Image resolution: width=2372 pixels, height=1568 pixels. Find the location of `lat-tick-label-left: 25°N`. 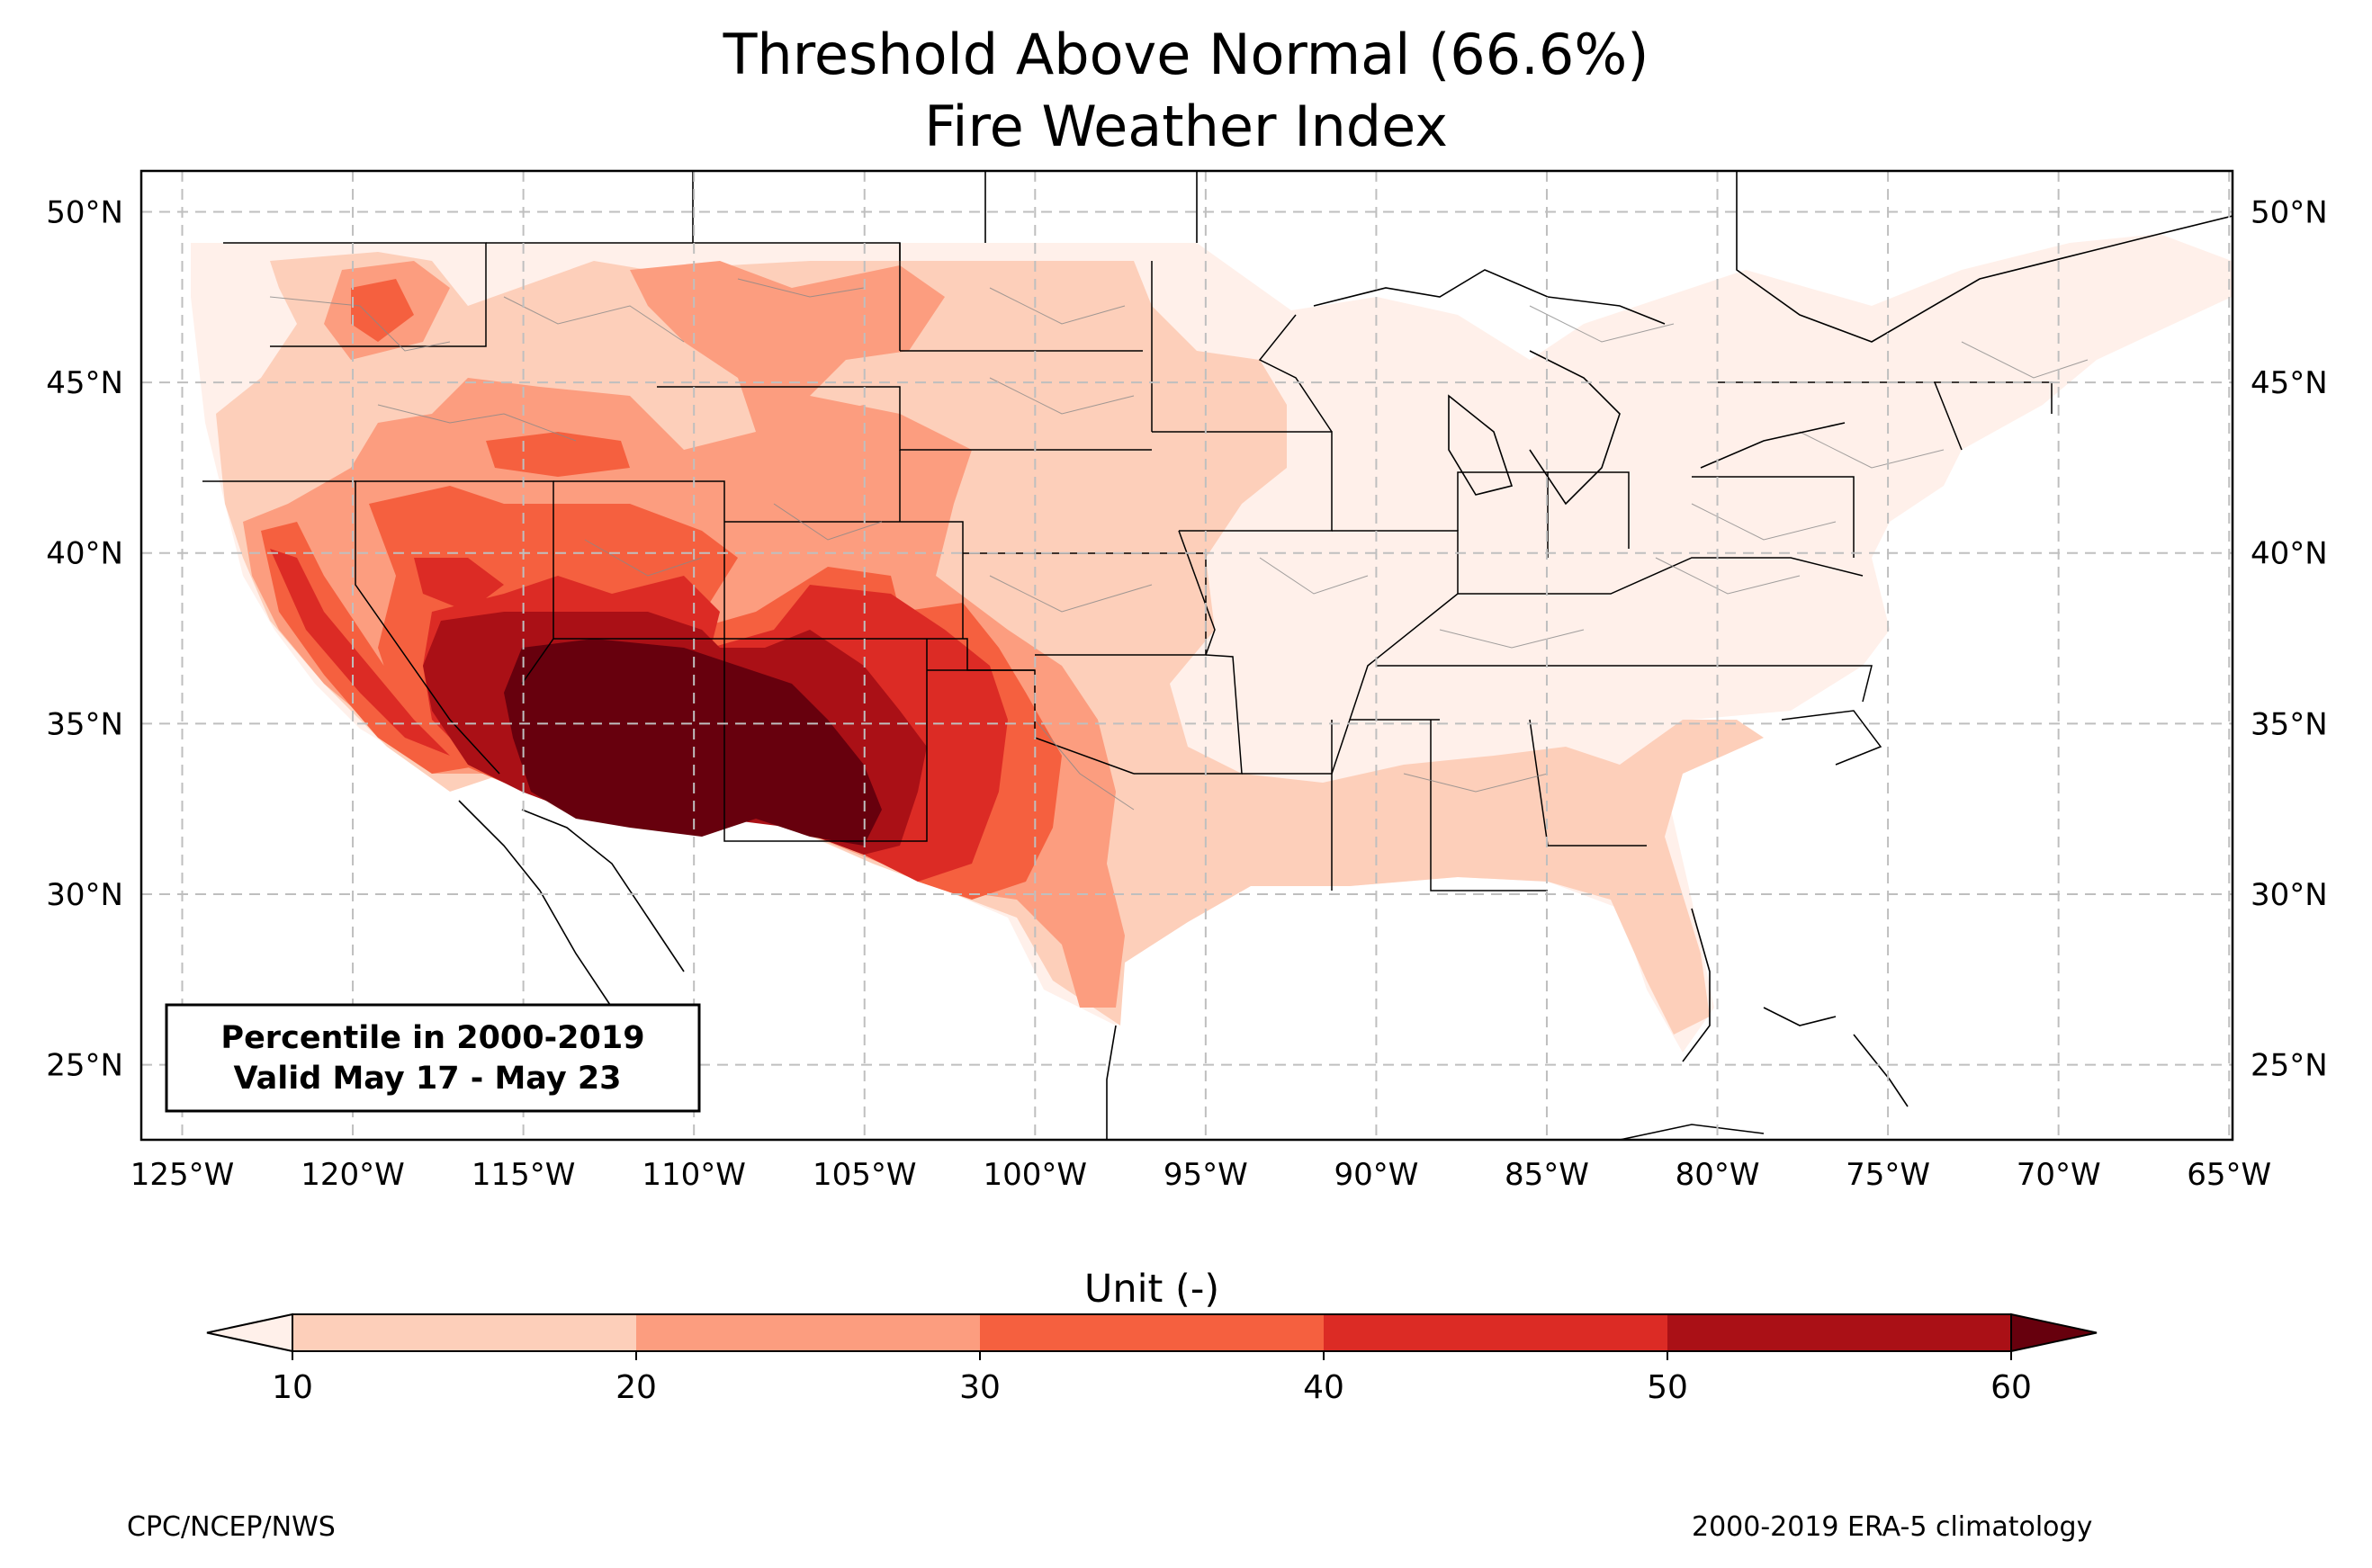

lat-tick-label-left: 25°N is located at coordinates (85, 1066).